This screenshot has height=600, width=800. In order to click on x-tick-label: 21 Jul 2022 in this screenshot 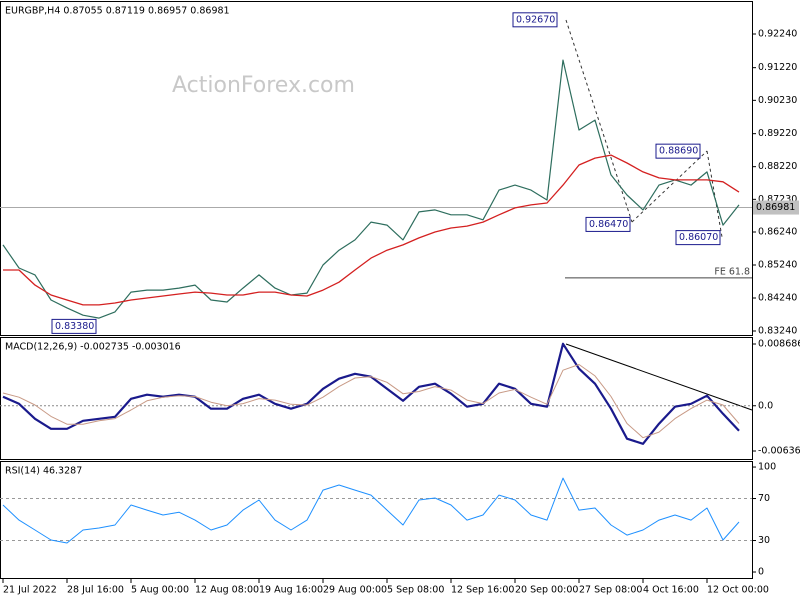, I will do `click(30, 590)`.